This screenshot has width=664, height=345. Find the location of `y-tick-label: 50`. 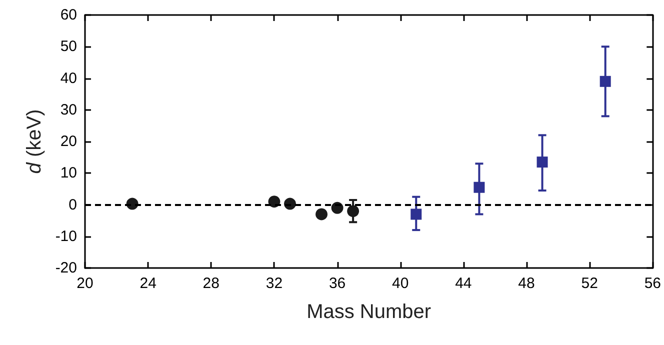

y-tick-label: 50 is located at coordinates (68, 47).